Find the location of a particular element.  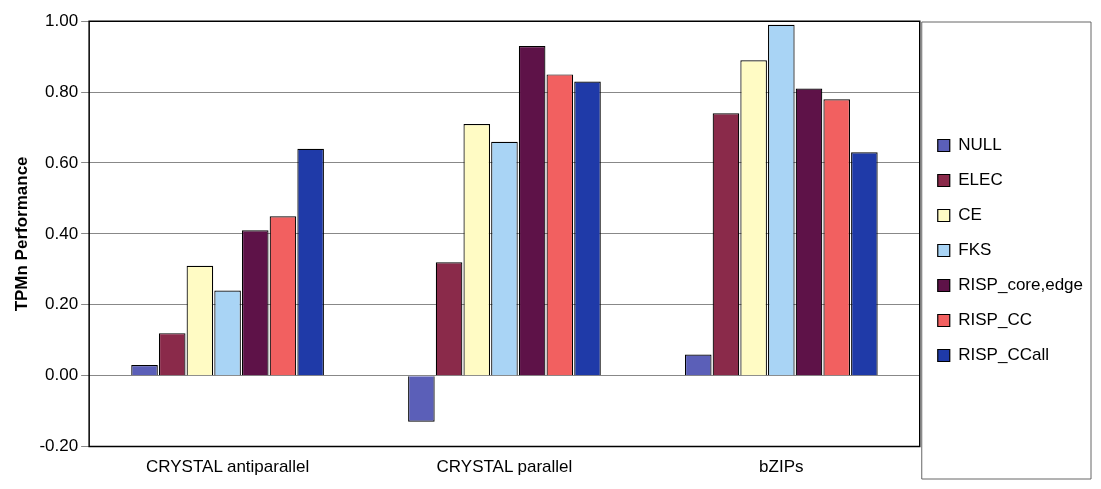

x-tick-label: CRYSTAL parallel is located at coordinates (504, 467).